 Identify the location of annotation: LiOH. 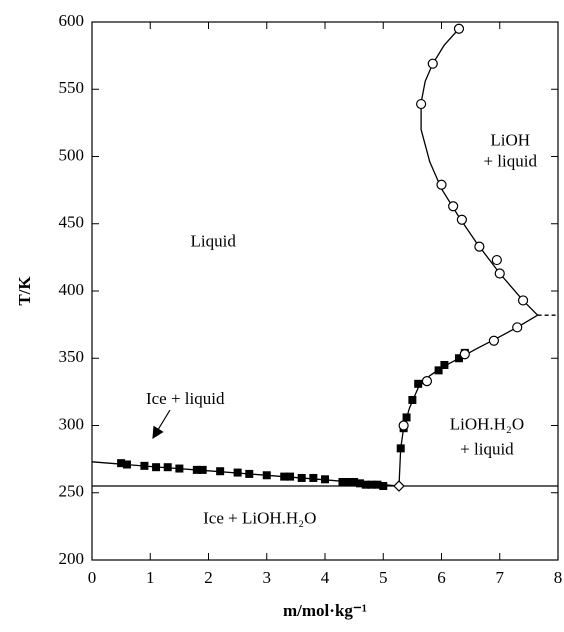
(510, 140).